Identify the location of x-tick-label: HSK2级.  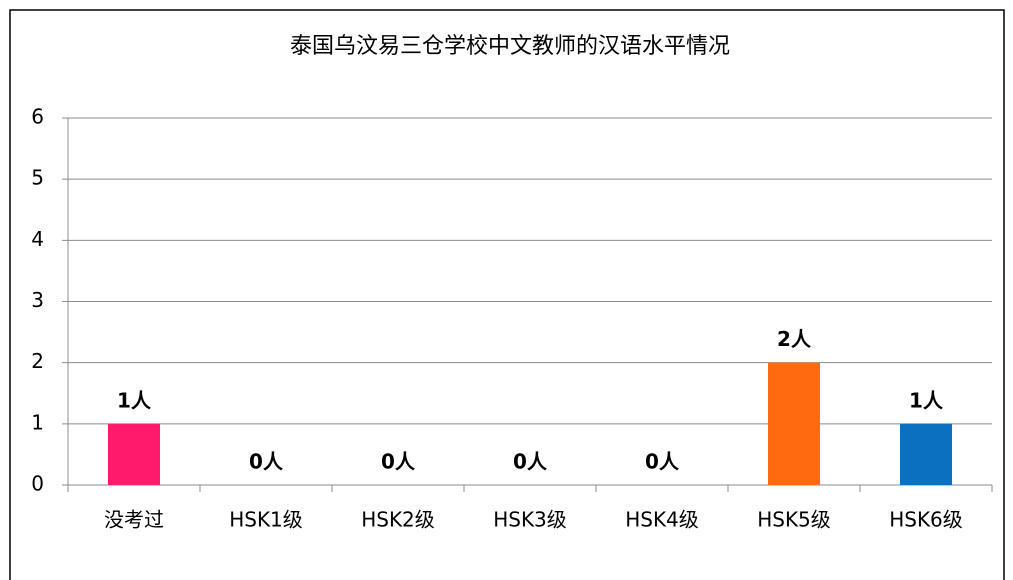
(398, 520).